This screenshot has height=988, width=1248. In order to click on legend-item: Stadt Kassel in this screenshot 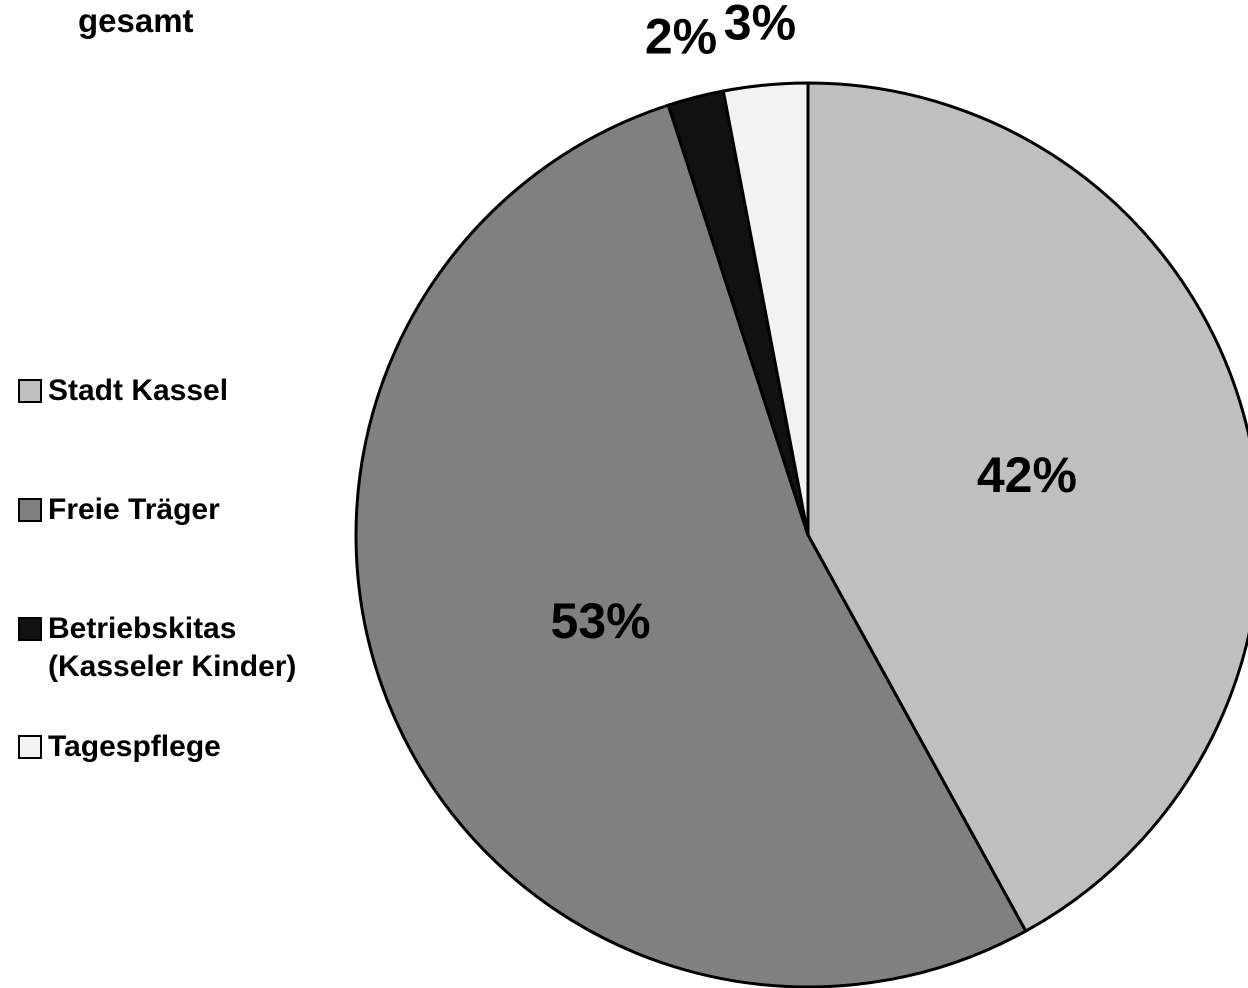, I will do `click(123, 391)`.